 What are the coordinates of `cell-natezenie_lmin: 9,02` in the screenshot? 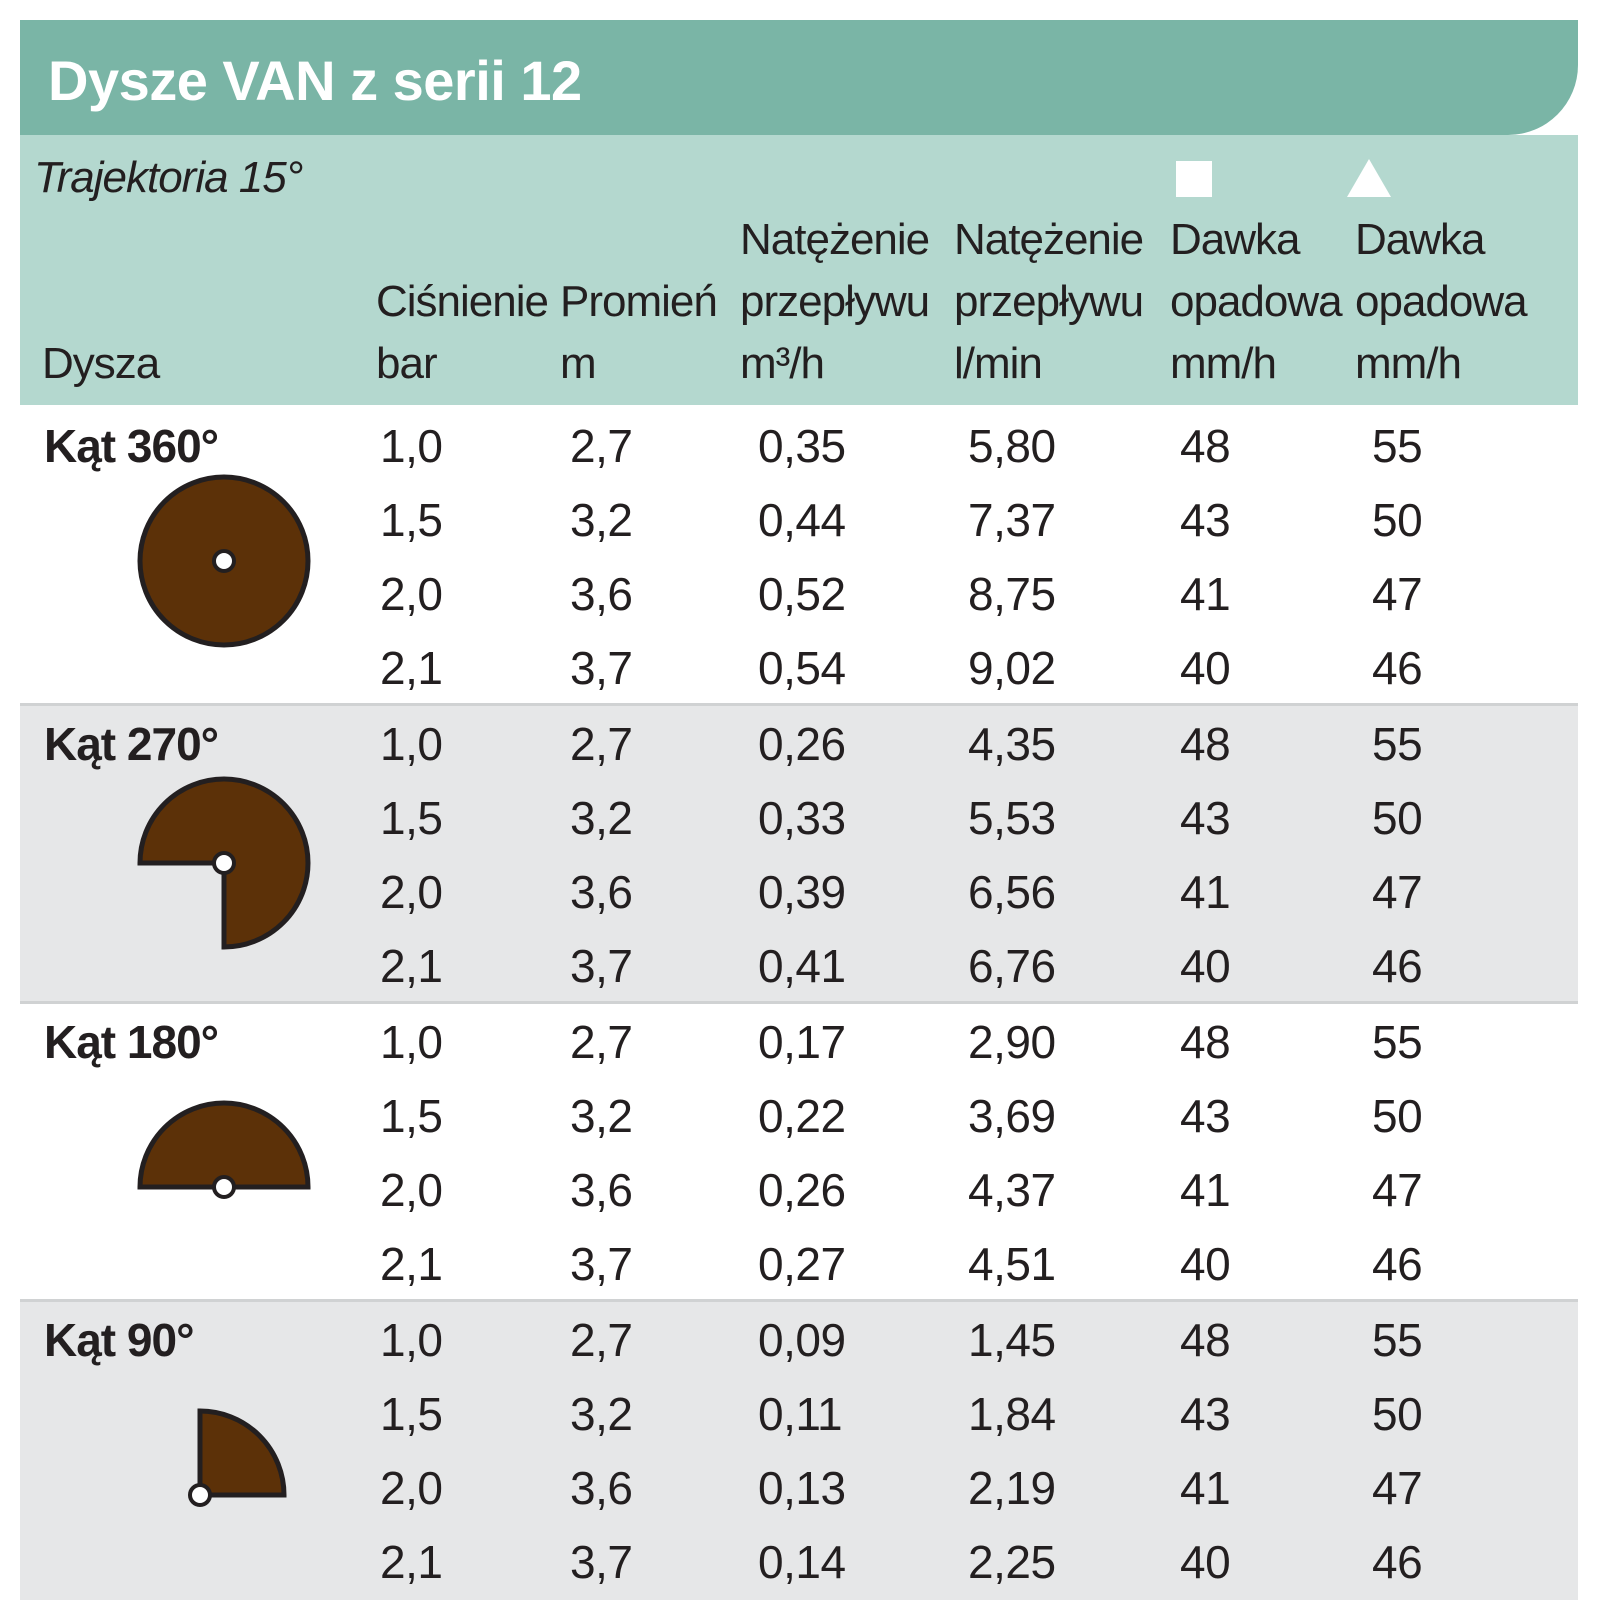 It's located at (1012, 668).